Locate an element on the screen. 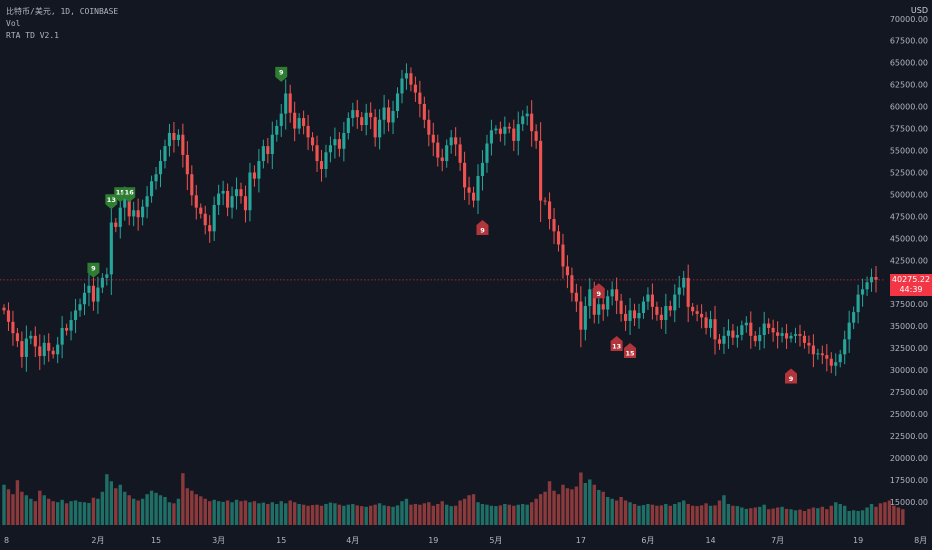 The image size is (932, 550). time-tick-label: 19 is located at coordinates (433, 540).